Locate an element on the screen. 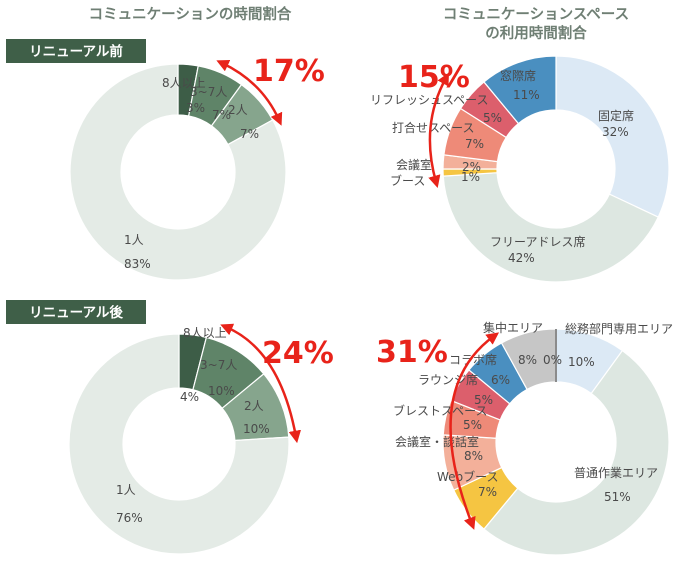 Image resolution: width=700 pixels, height=561 pixels. slice-pct-1-5: 5% is located at coordinates (492, 118).